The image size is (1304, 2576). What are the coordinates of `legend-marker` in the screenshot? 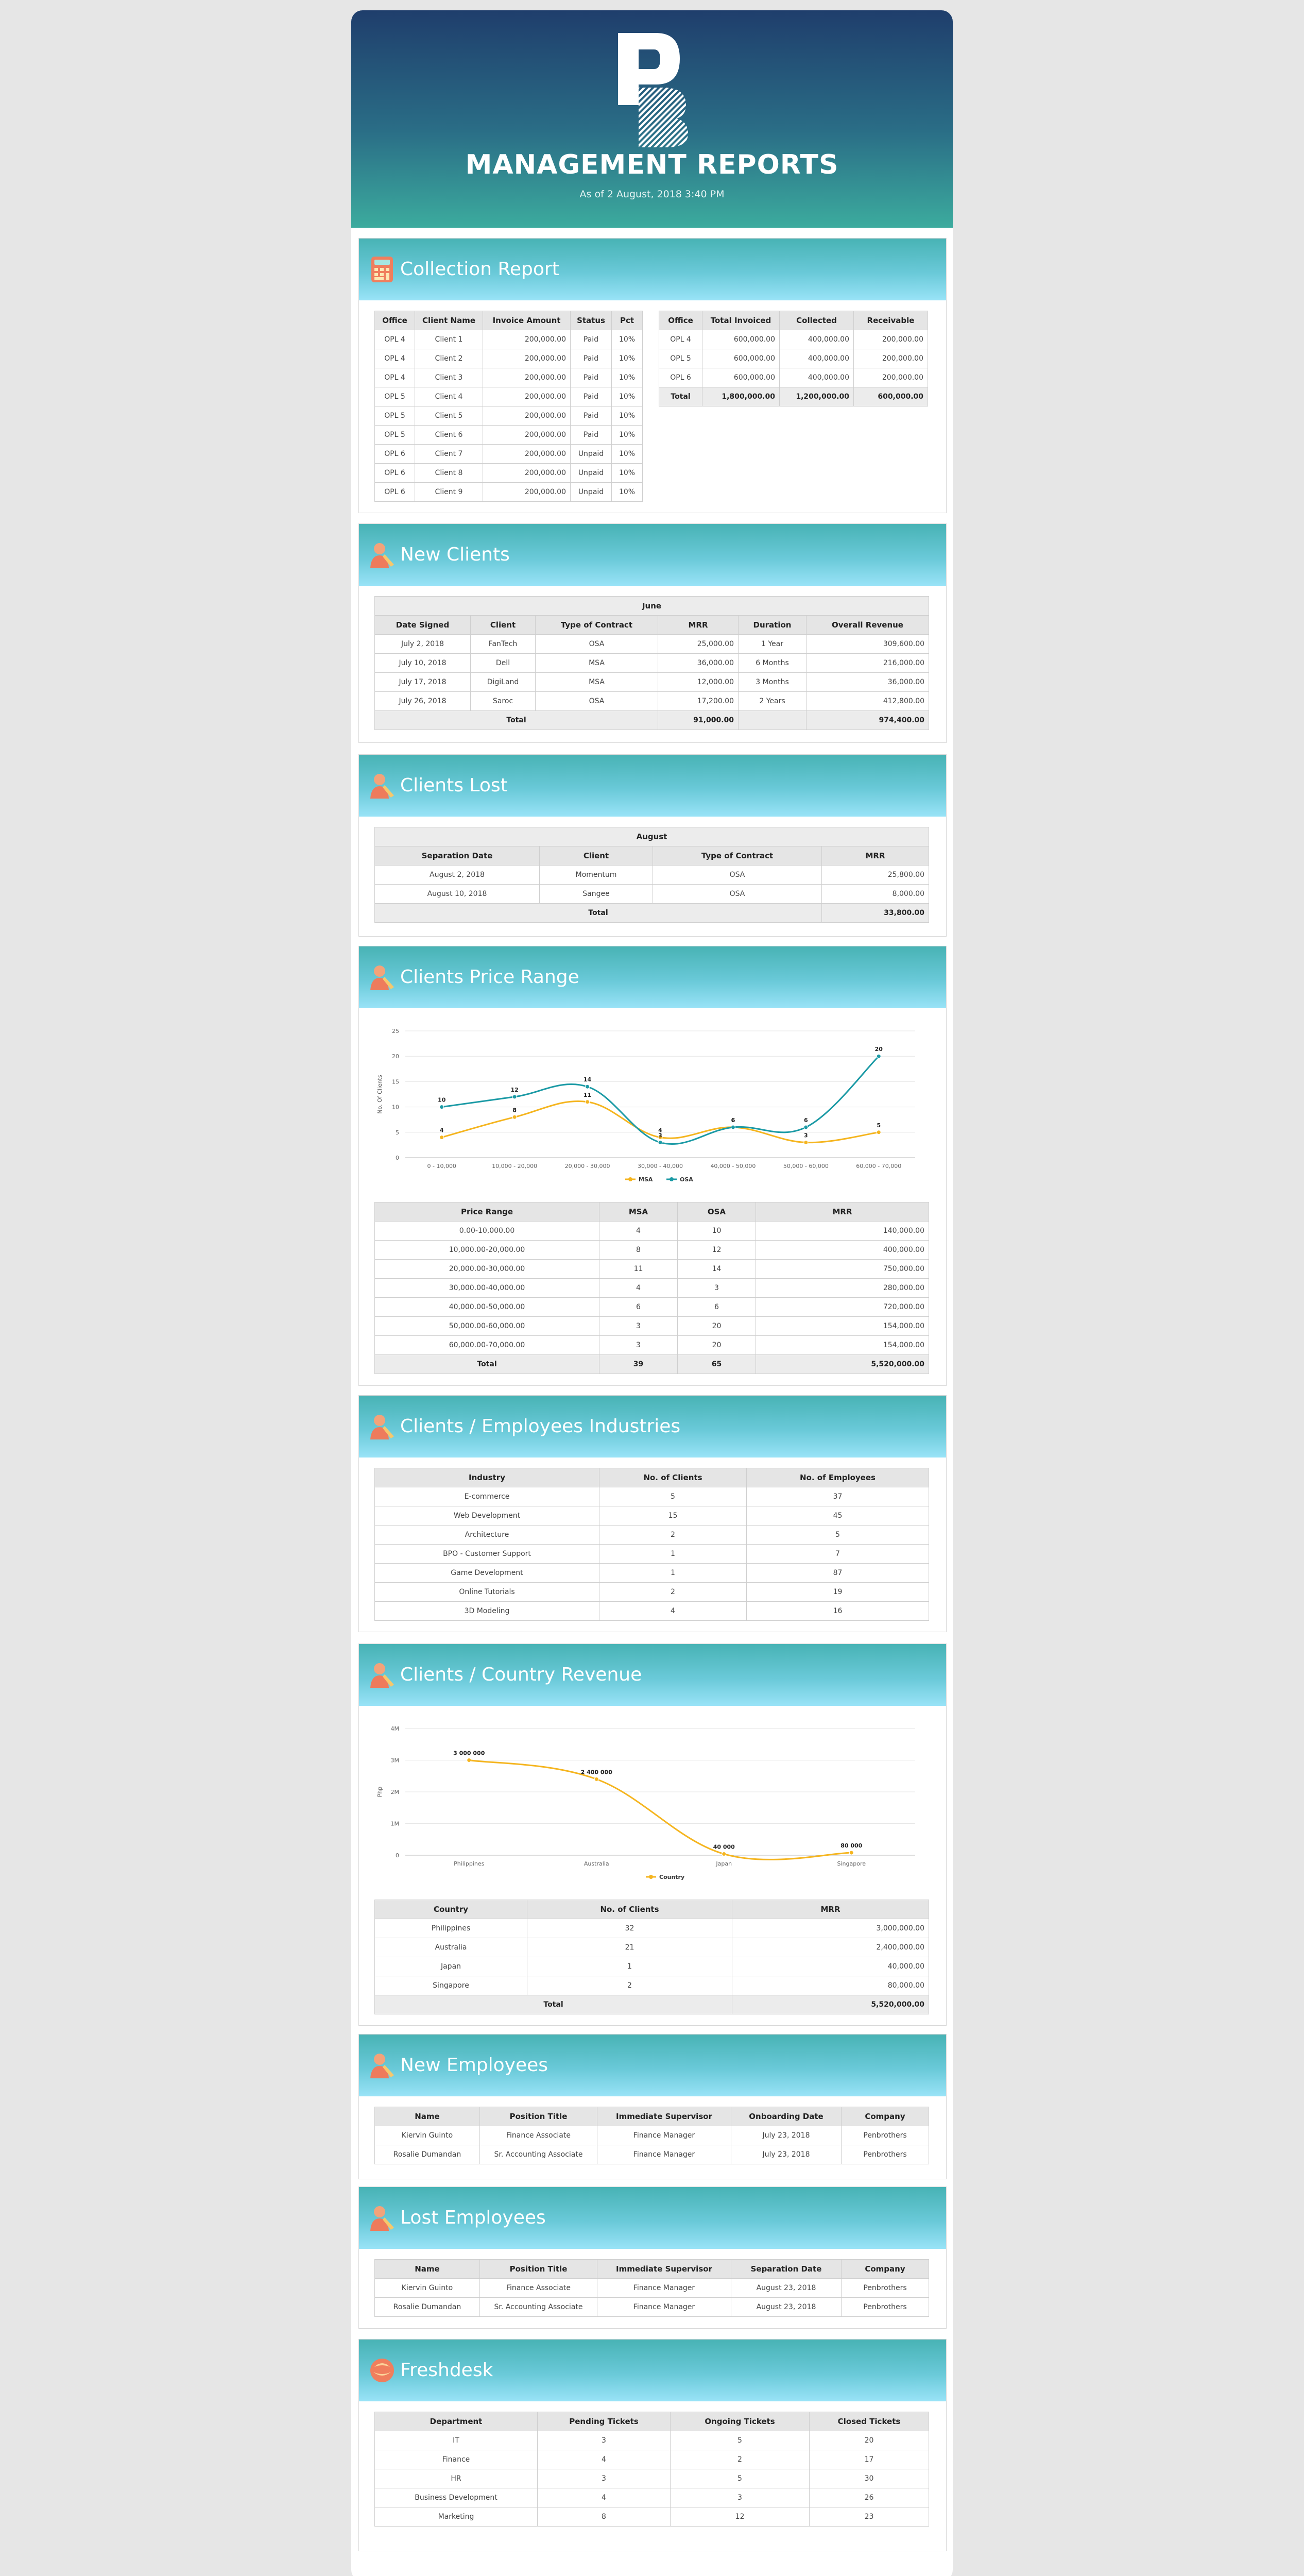 It's located at (651, 1877).